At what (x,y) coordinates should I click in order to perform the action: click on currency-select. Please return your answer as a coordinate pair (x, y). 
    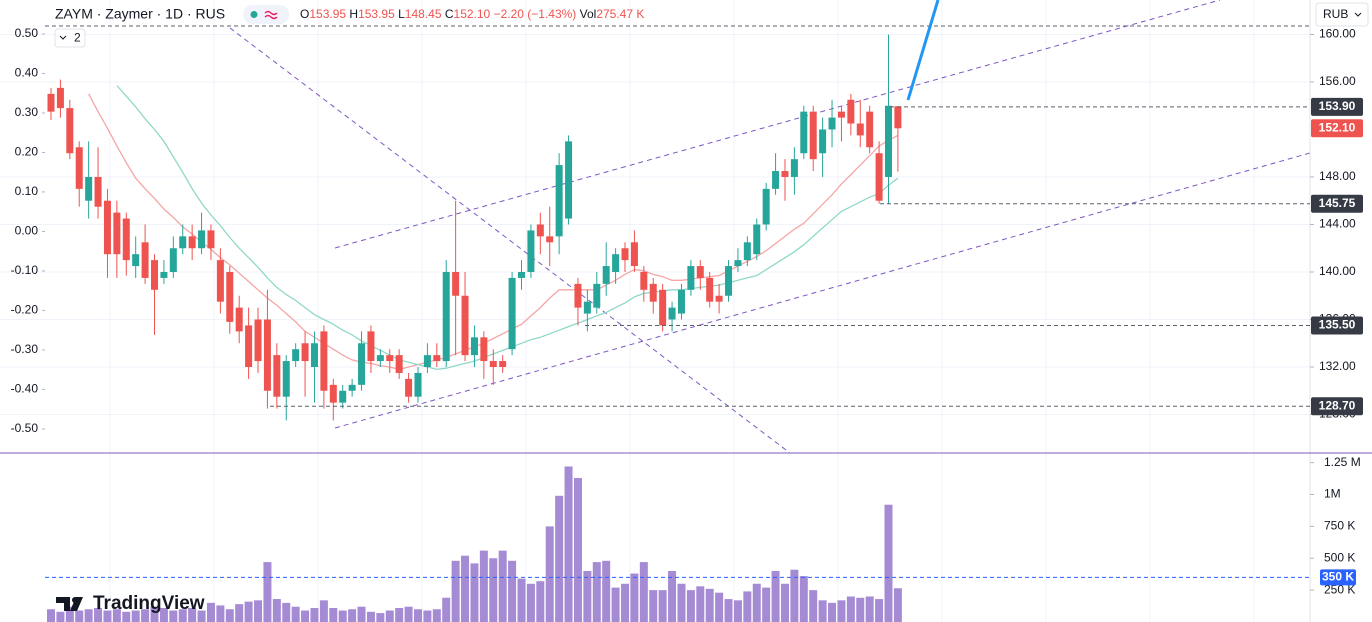
    Looking at the image, I should click on (1342, 14).